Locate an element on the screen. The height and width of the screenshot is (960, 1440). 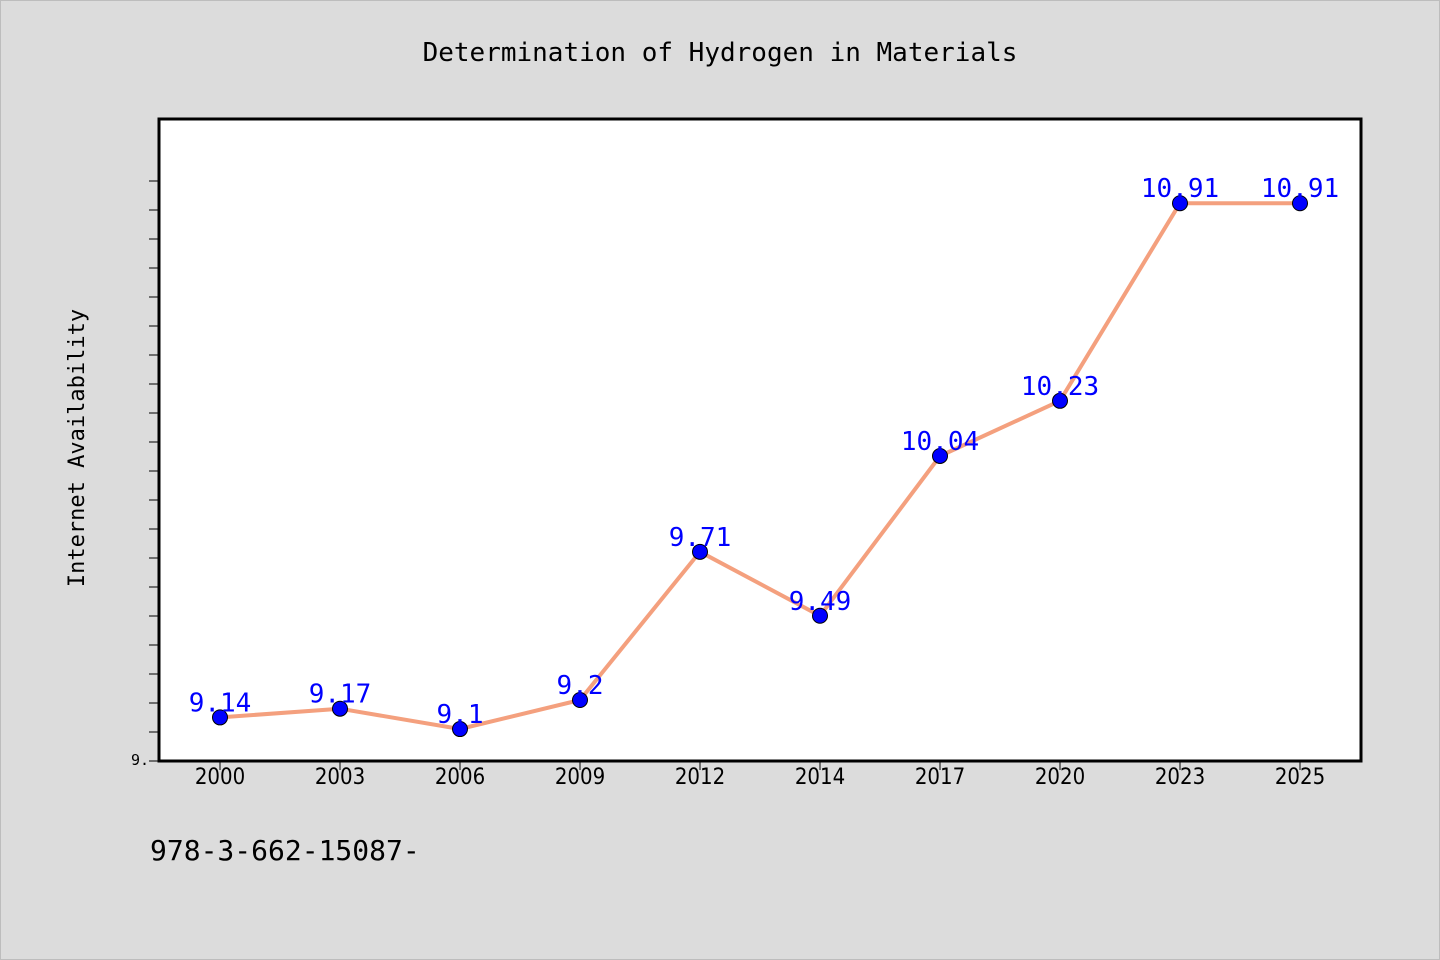
data-label: 10.23 is located at coordinates (1060, 387).